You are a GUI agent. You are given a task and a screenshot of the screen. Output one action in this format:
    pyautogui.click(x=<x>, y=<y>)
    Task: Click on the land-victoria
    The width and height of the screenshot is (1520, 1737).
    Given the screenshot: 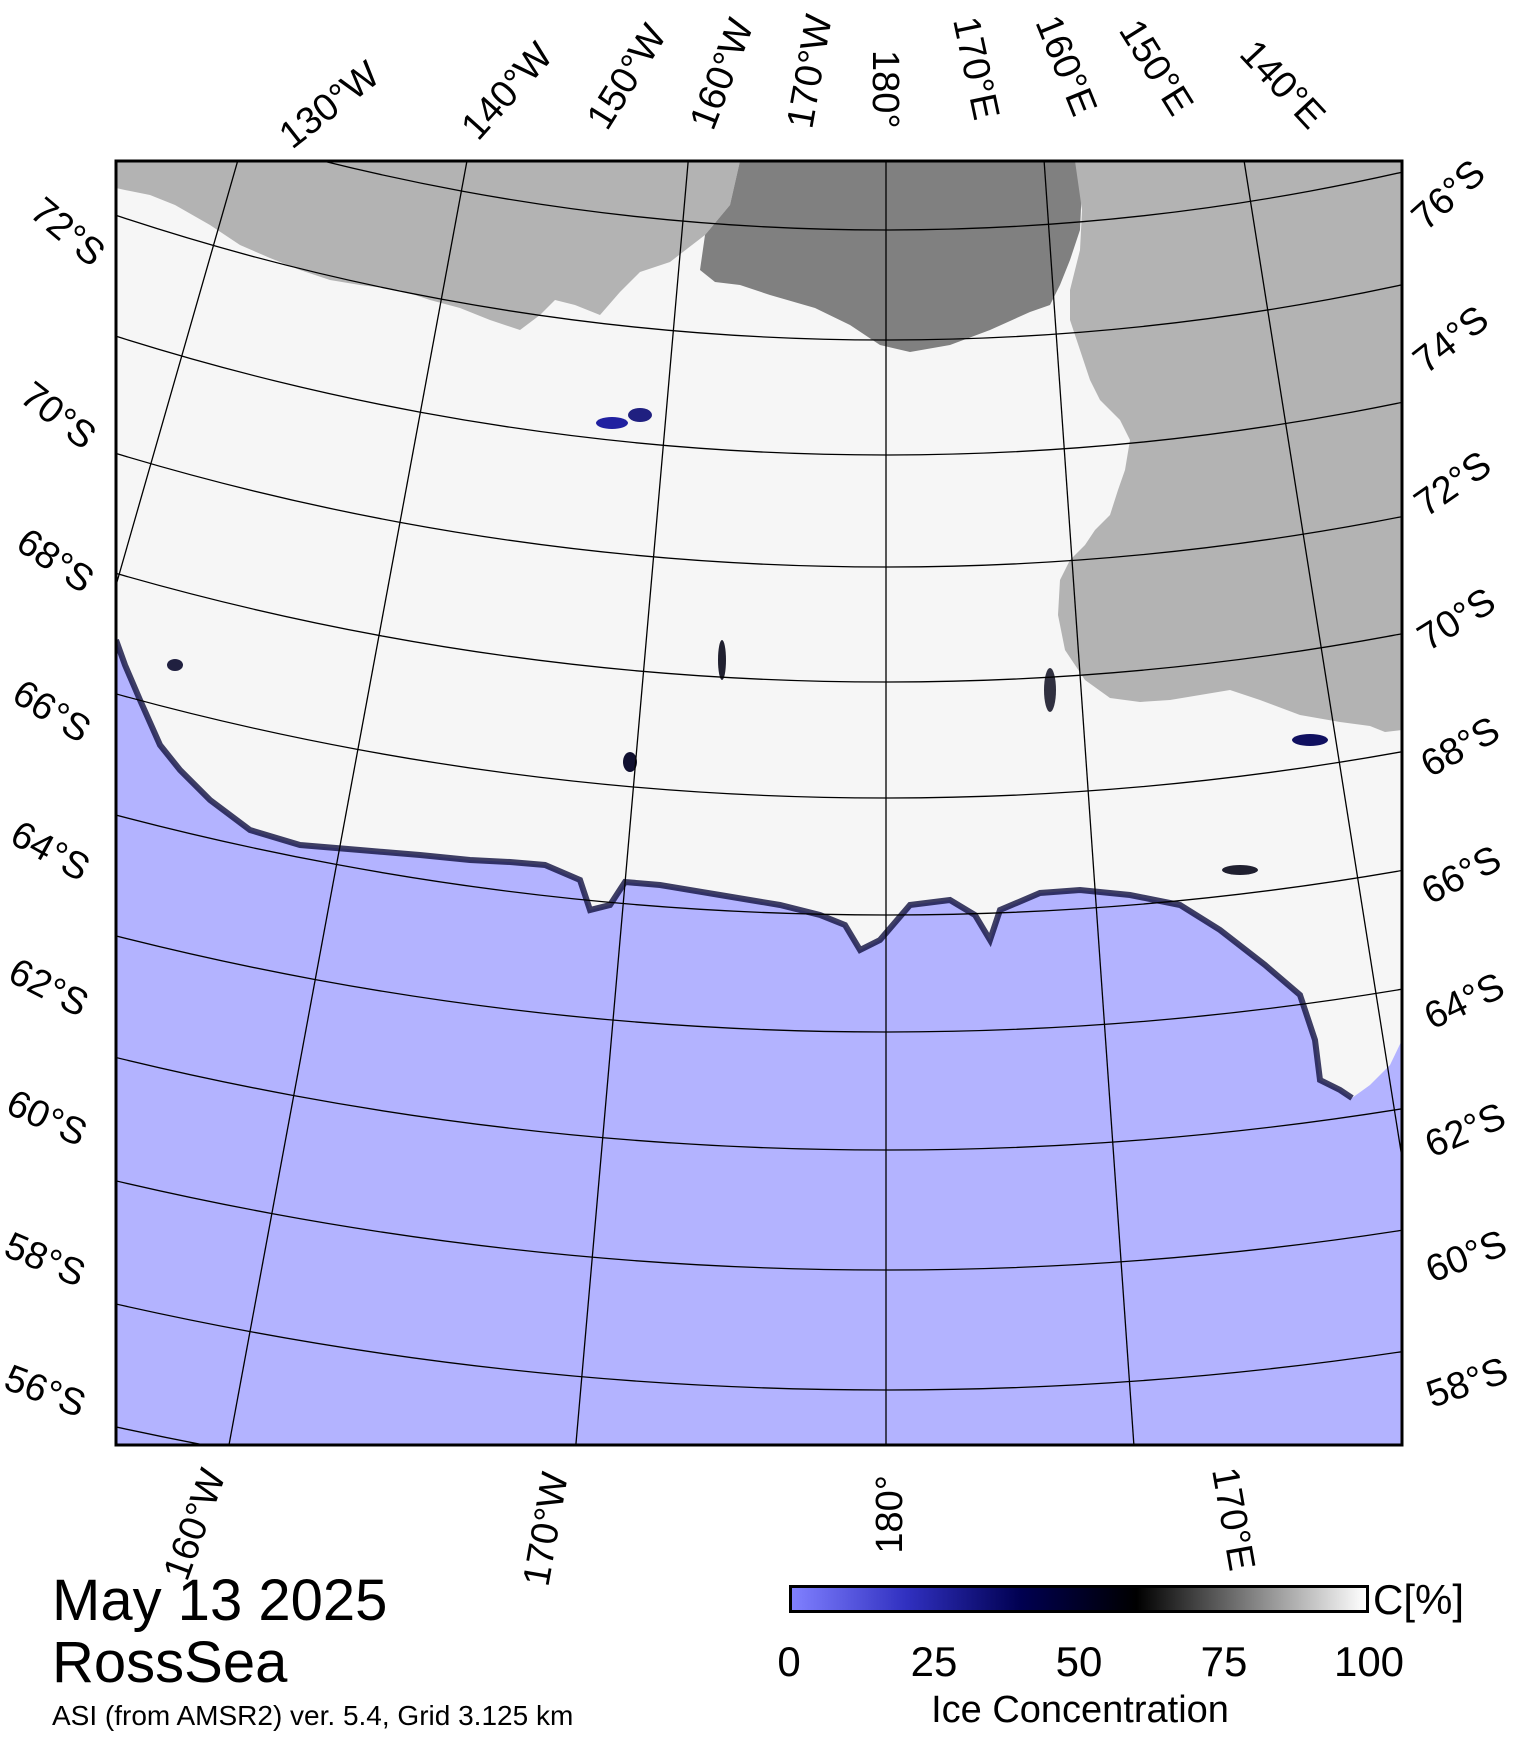 What is the action you would take?
    pyautogui.click(x=1230, y=446)
    